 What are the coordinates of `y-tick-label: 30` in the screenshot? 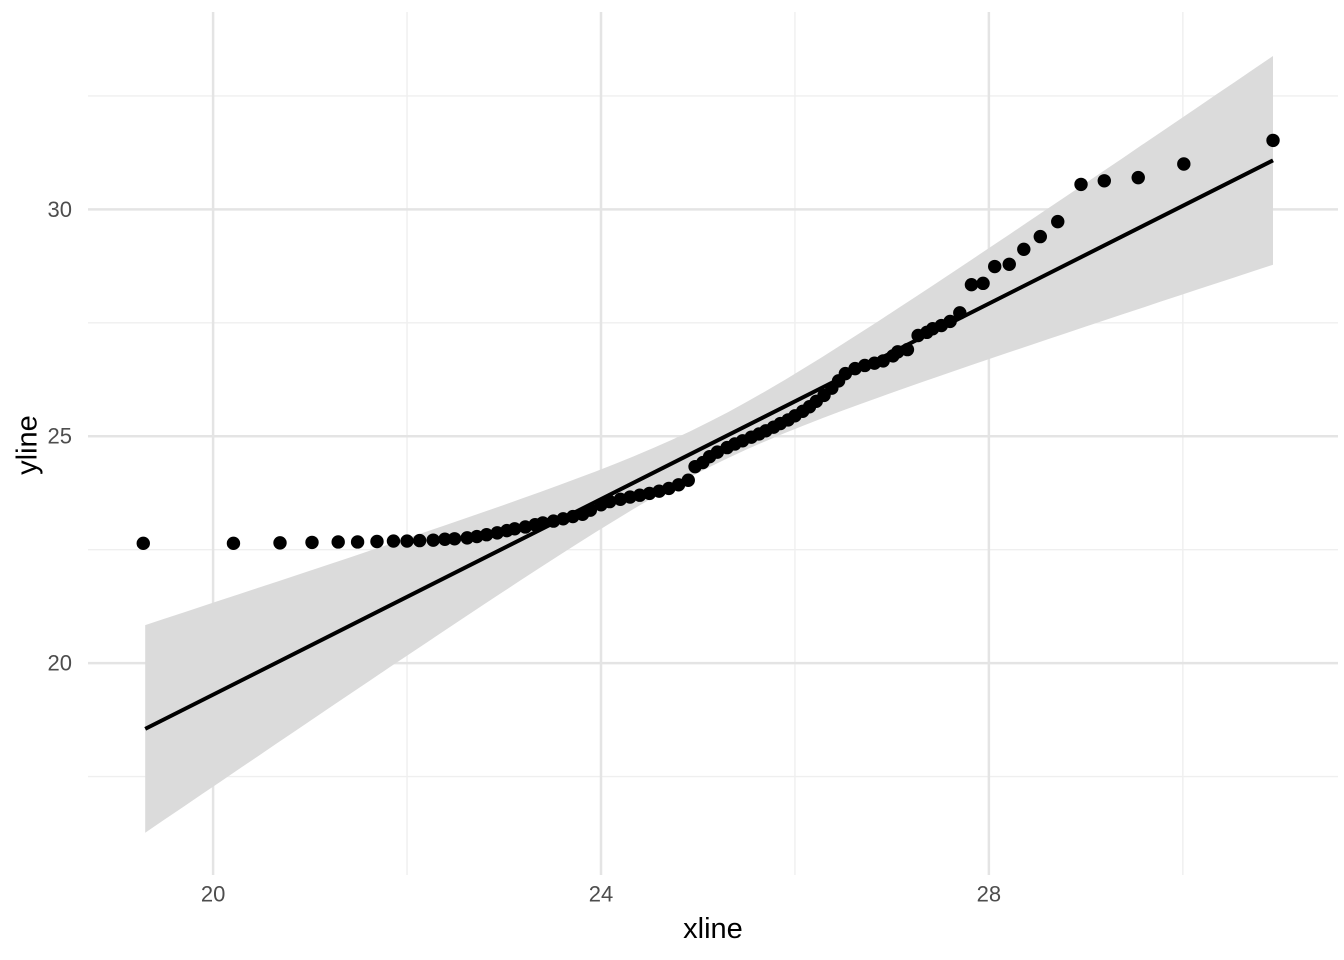 It's located at (60, 209).